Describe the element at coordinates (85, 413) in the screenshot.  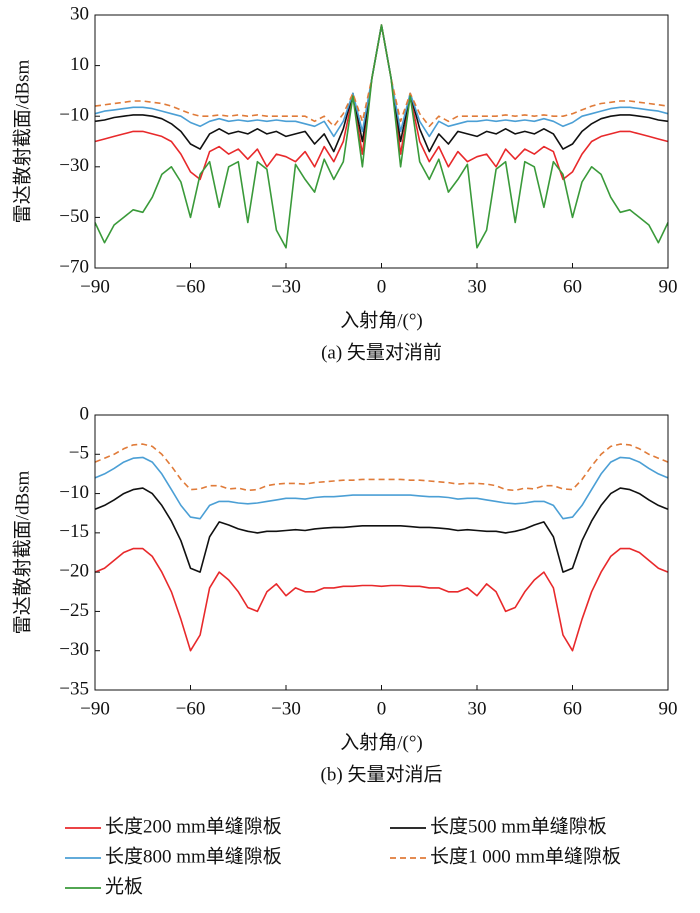
I see `y-tick-label: 0` at that location.